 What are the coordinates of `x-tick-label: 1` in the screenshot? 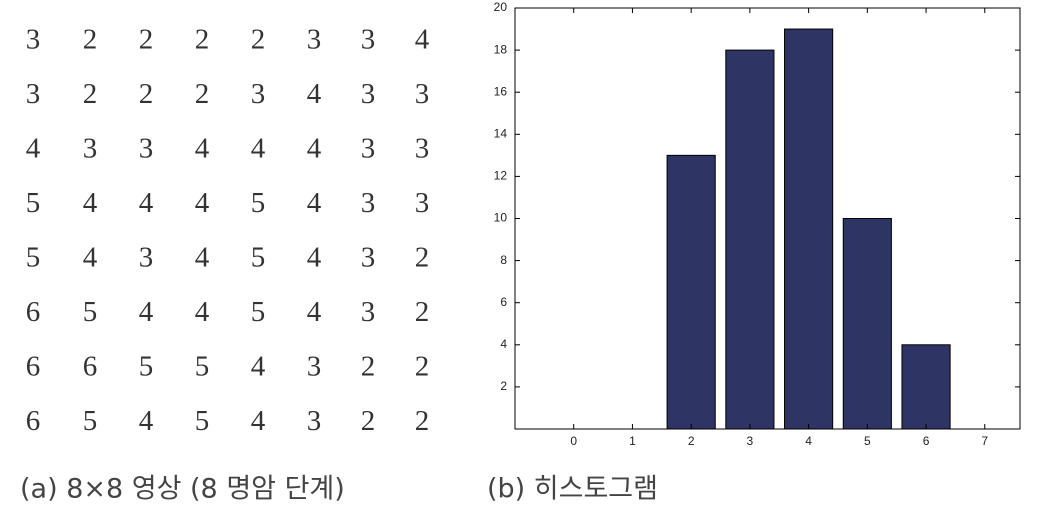 It's located at (632, 441).